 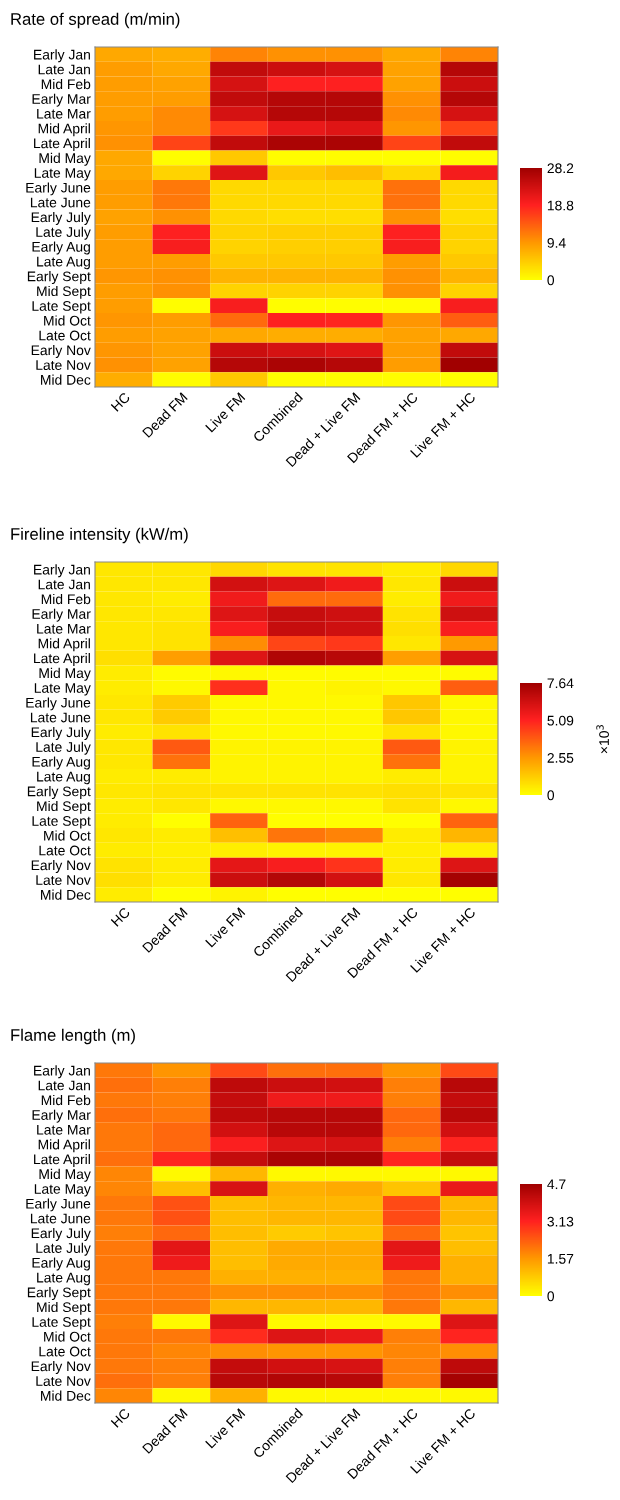 I want to click on color-bar-label: 4.7, so click(x=556, y=1184).